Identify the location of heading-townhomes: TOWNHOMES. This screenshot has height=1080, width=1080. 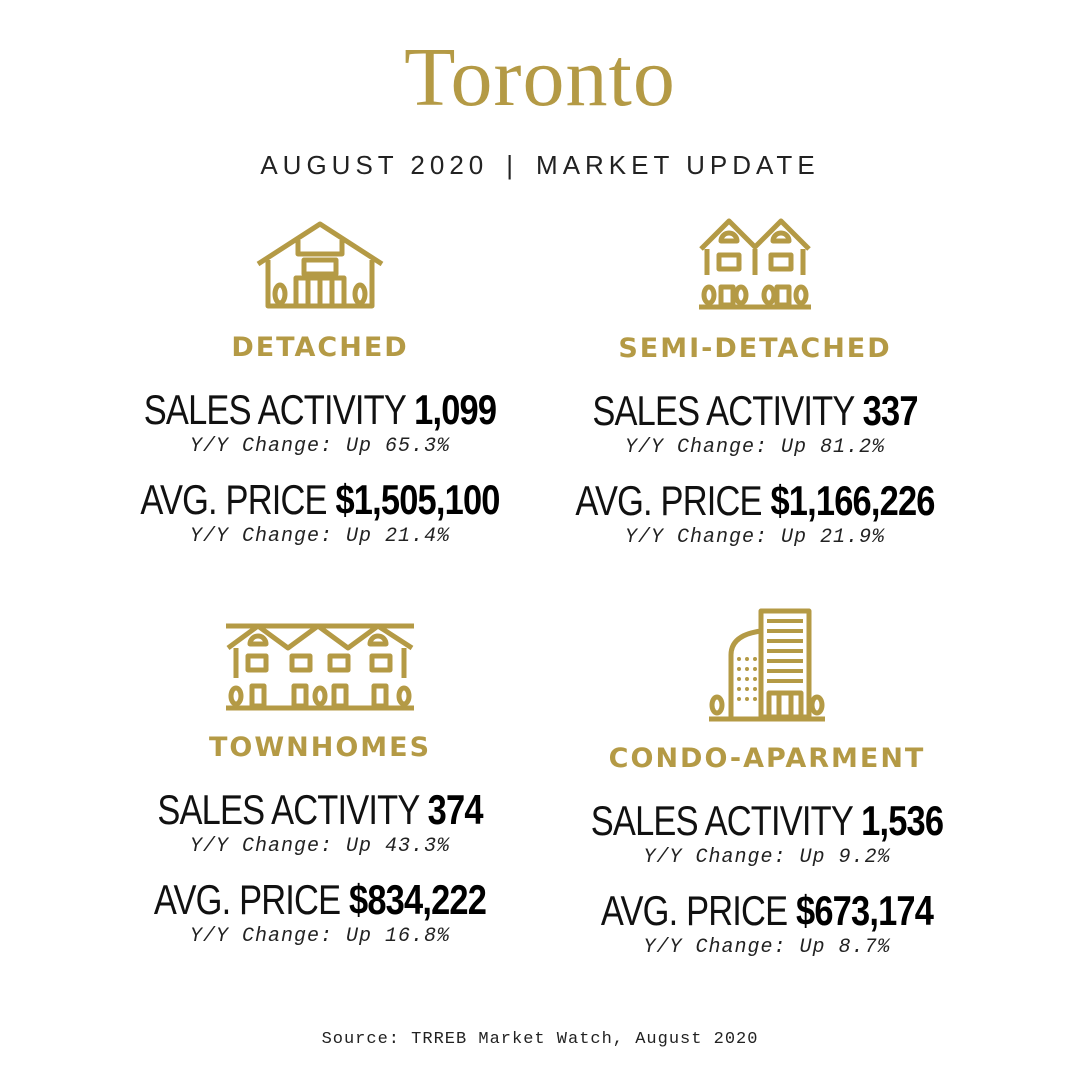
(320, 747).